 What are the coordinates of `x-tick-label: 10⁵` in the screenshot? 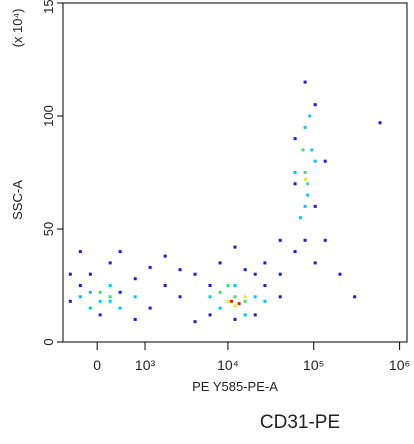 It's located at (313, 365).